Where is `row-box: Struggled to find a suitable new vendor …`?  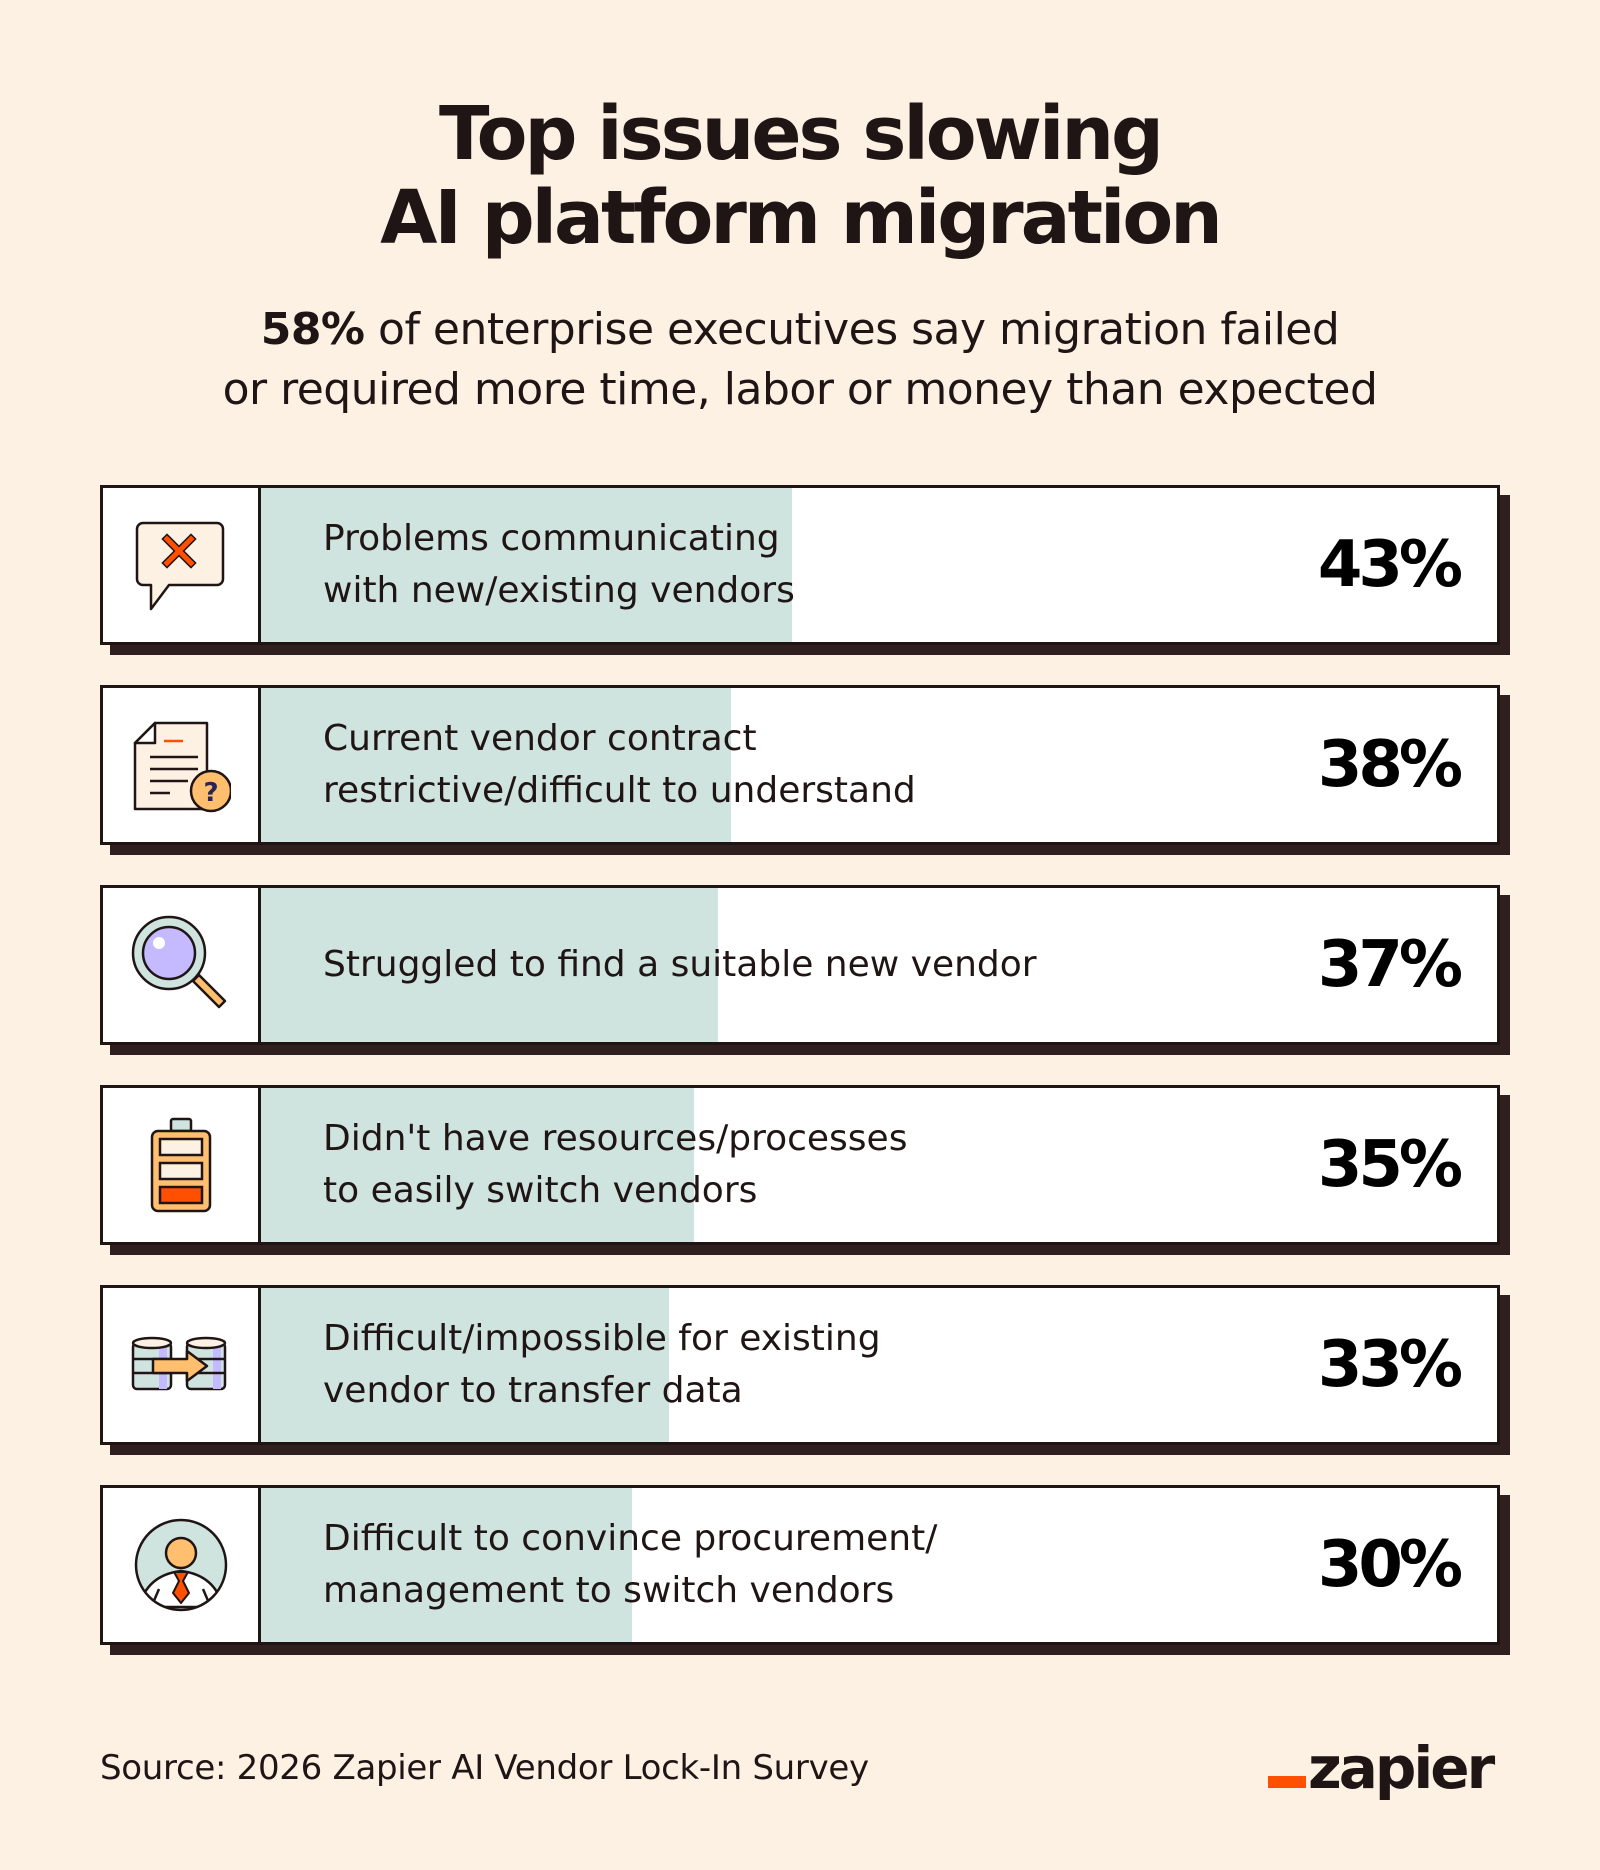 row-box: Struggled to find a suitable new vendor … is located at coordinates (800, 965).